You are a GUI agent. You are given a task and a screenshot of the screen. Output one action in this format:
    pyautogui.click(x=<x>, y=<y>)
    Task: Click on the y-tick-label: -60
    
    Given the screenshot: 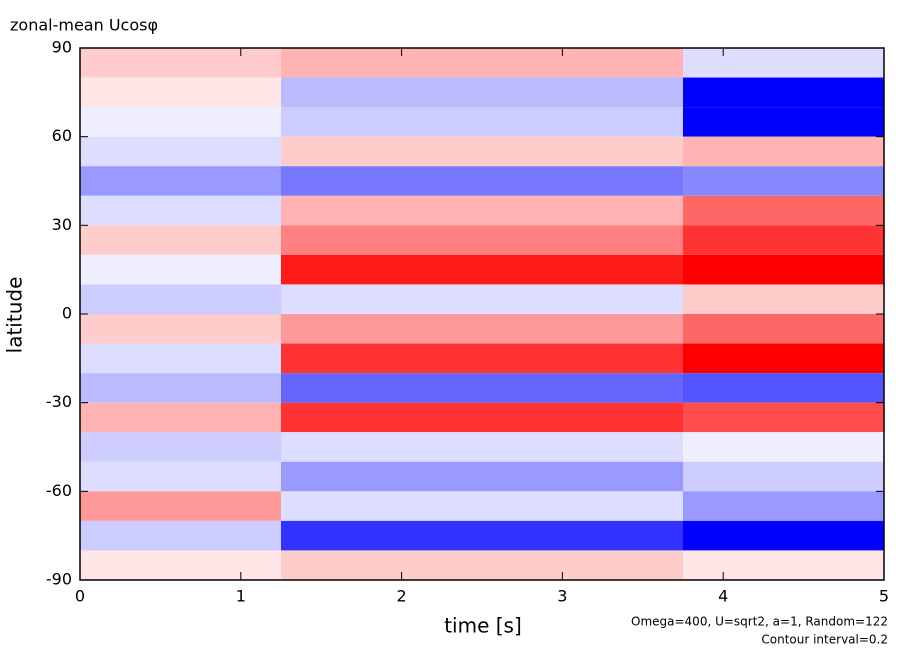 What is the action you would take?
    pyautogui.click(x=59, y=490)
    